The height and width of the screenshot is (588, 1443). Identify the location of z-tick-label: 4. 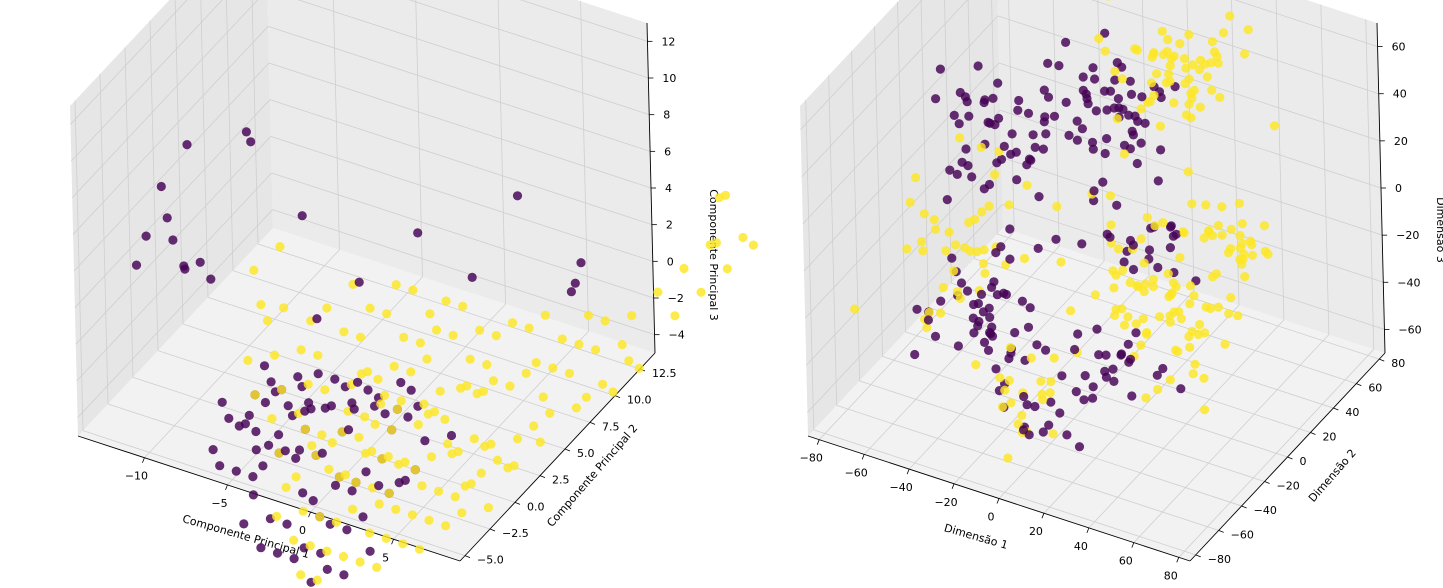
(668, 188).